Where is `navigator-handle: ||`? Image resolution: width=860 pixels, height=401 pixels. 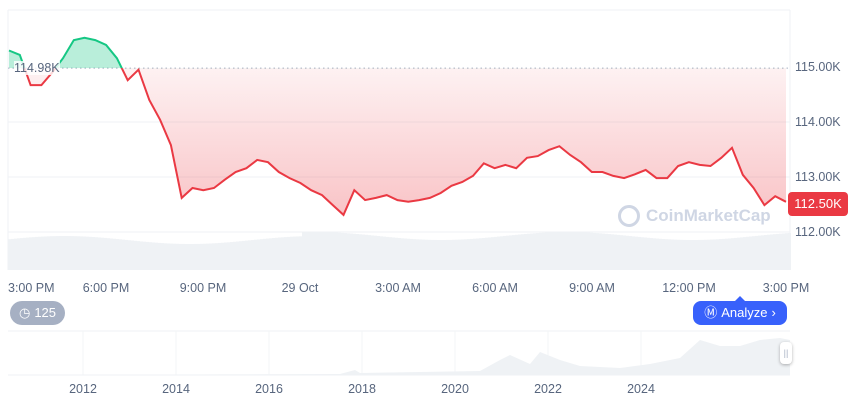 navigator-handle: || is located at coordinates (786, 353).